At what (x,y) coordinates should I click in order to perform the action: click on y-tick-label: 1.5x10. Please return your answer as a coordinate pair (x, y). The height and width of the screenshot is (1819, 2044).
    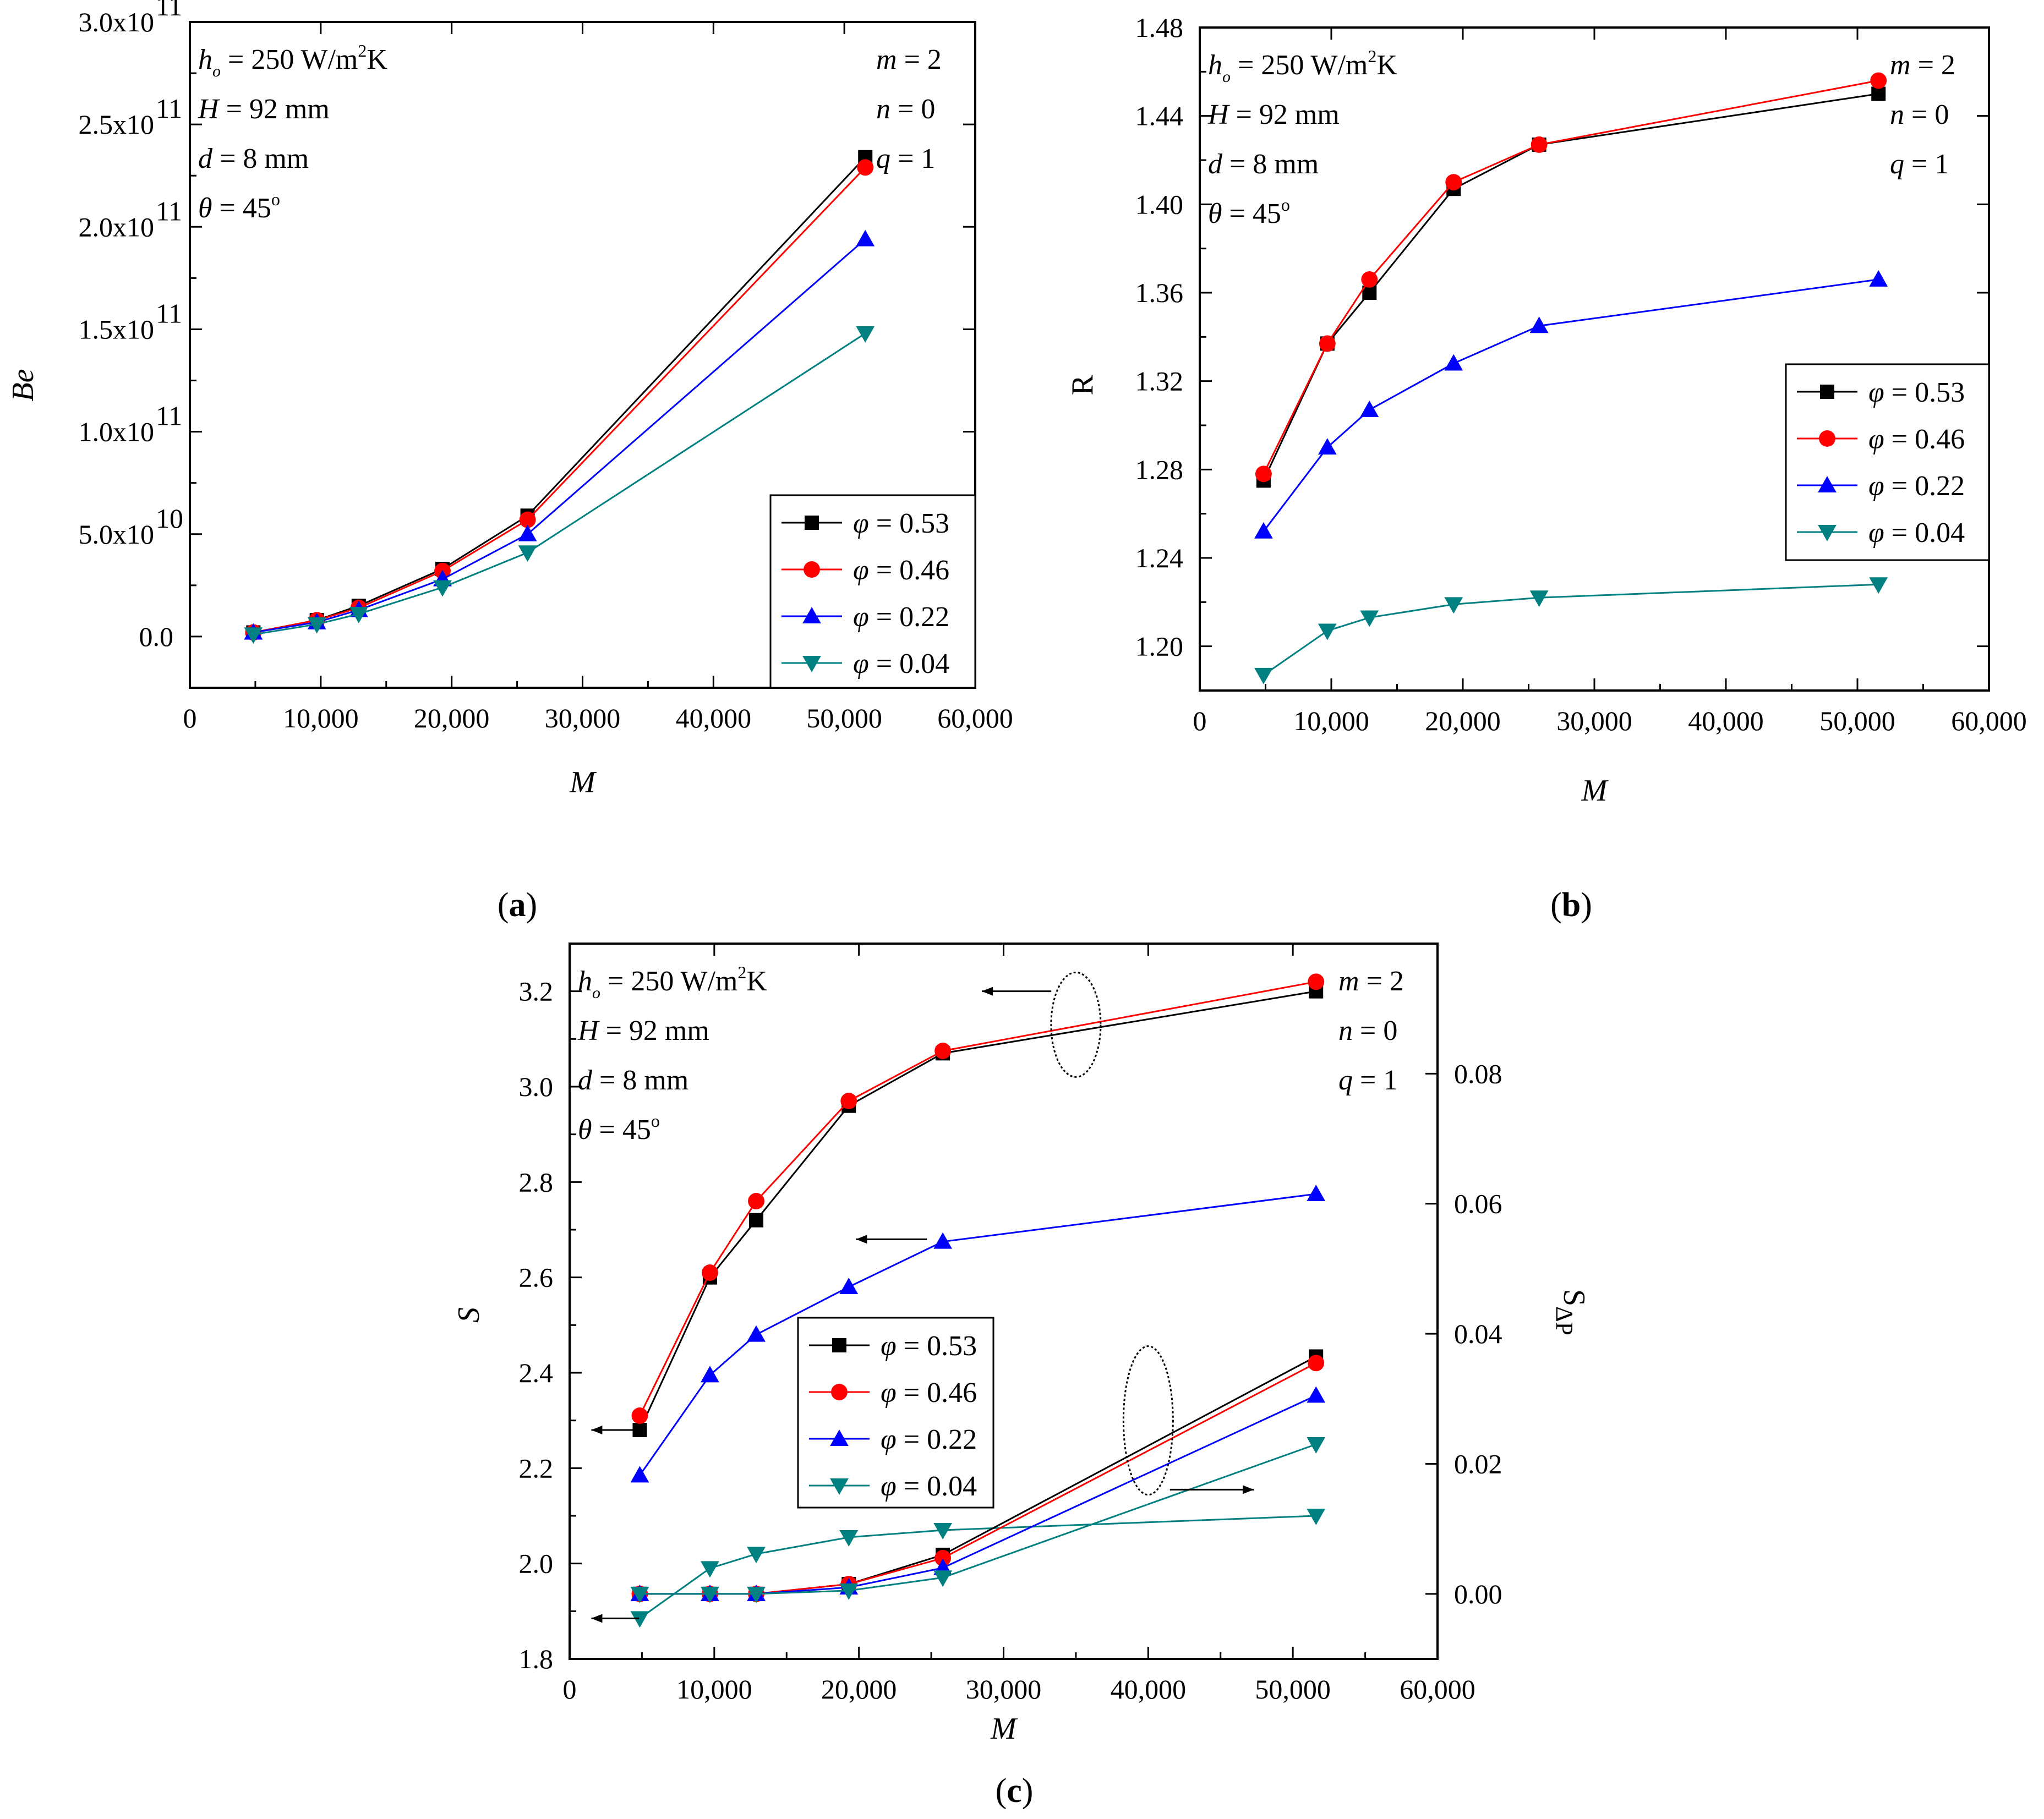
    Looking at the image, I should click on (117, 329).